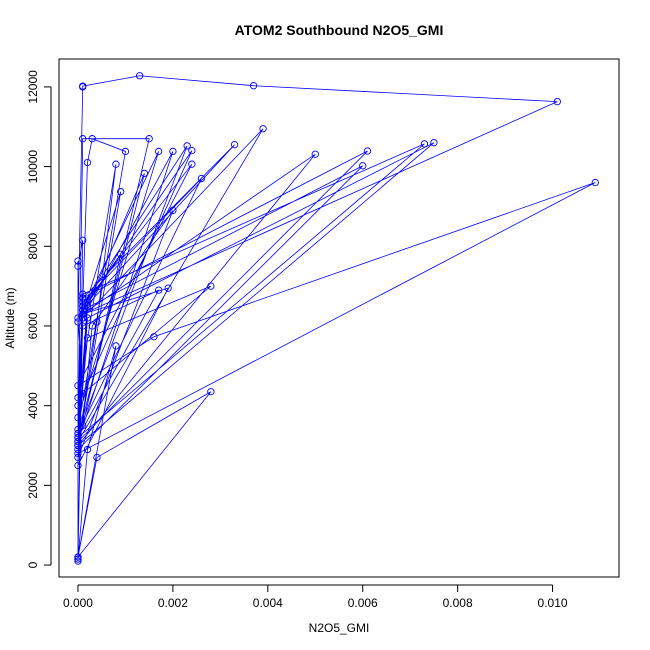 Image resolution: width=650 pixels, height=650 pixels. I want to click on y-axis: 0 2000 4000 6000 8000 10000 12000, so click(39, 319).